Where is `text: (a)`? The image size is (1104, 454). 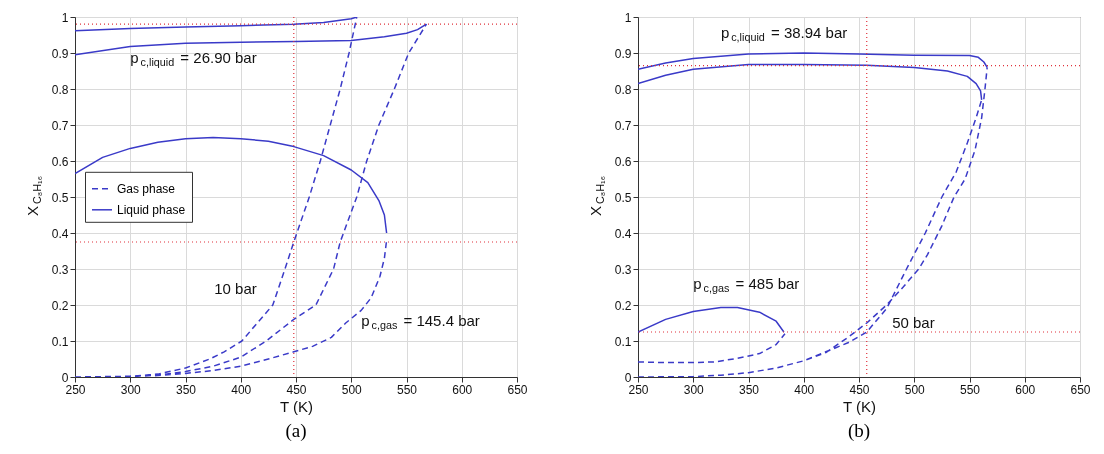
text: (a) is located at coordinates (296, 431).